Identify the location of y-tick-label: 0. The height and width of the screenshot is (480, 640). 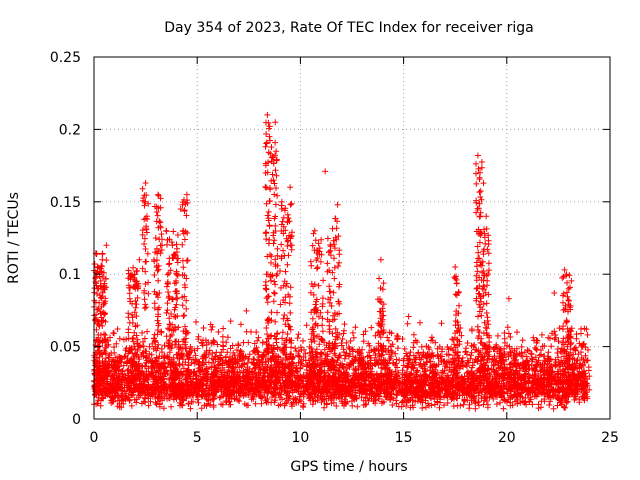
(76, 420).